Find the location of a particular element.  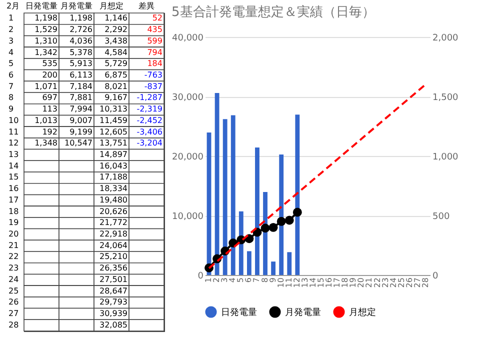

x-tick-label: 差異 is located at coordinates (146, 6).